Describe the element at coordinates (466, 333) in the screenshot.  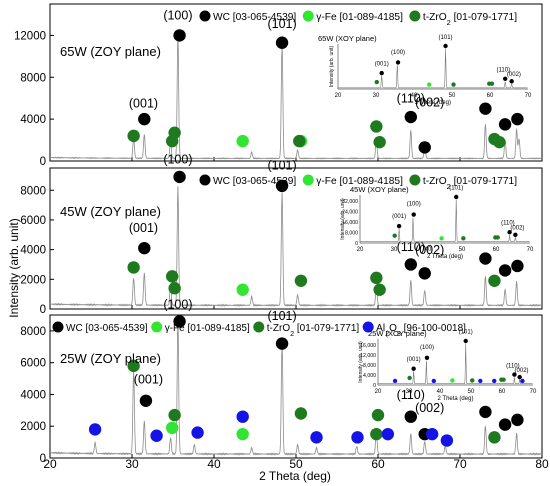
I see `inset-peak-label: (101)` at that location.